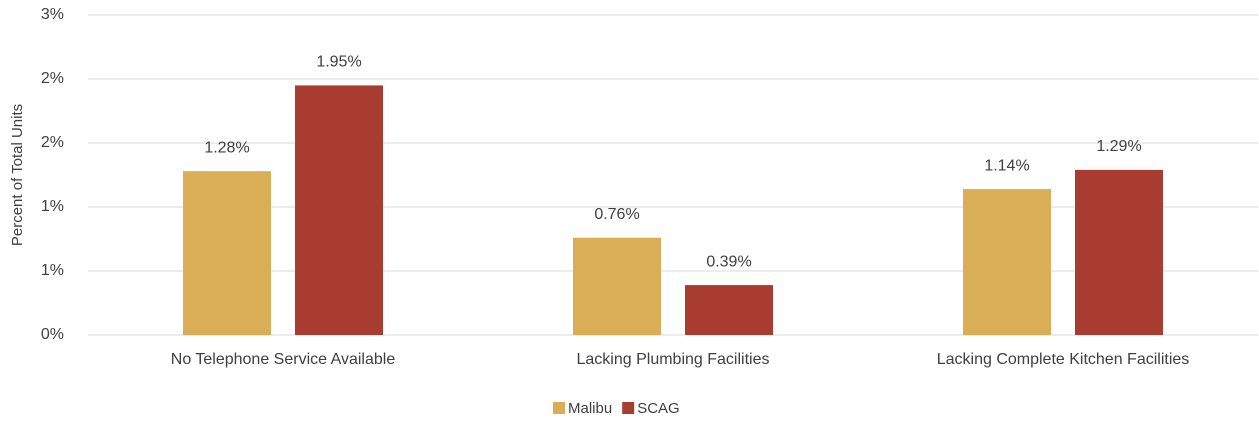  I want to click on y-axis-label: Percent of Total Units, so click(17, 175).